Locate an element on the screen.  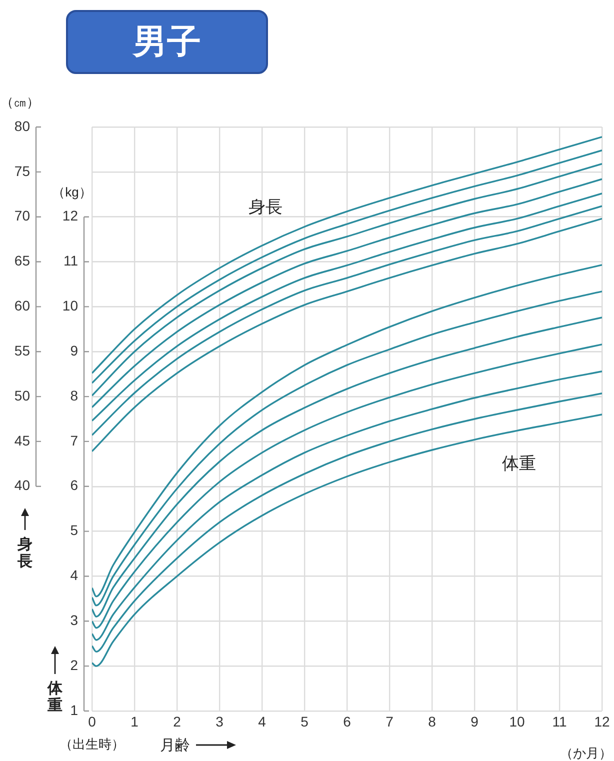
x-tick-label: 8 is located at coordinates (432, 721).